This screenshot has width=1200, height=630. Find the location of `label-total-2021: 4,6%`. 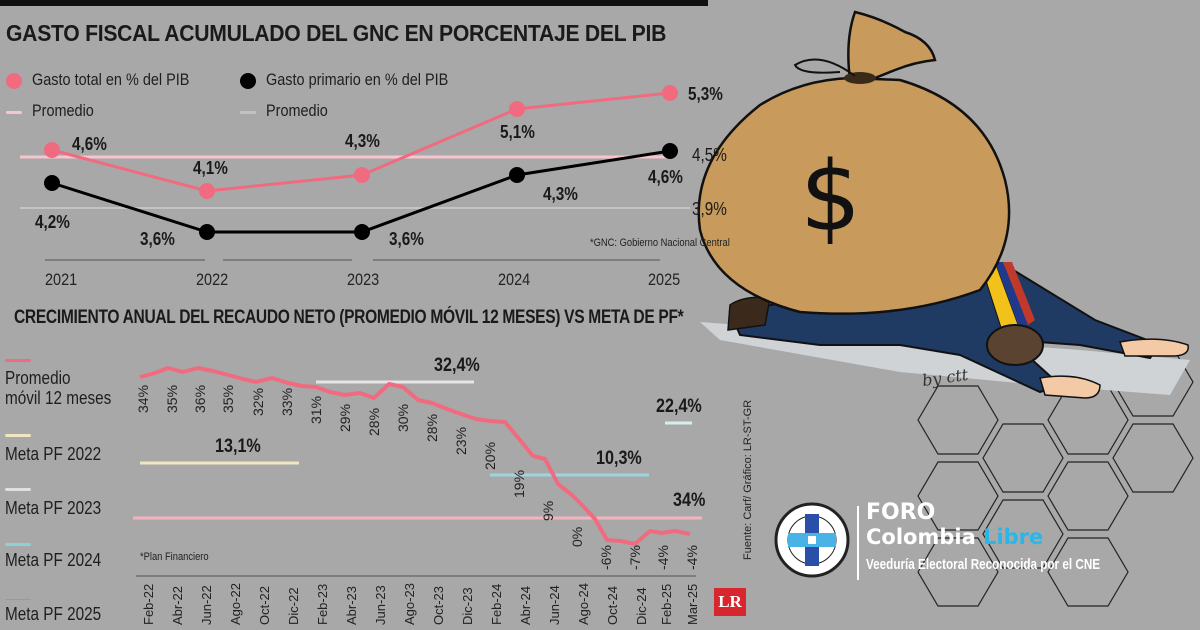

label-total-2021: 4,6% is located at coordinates (89, 144).